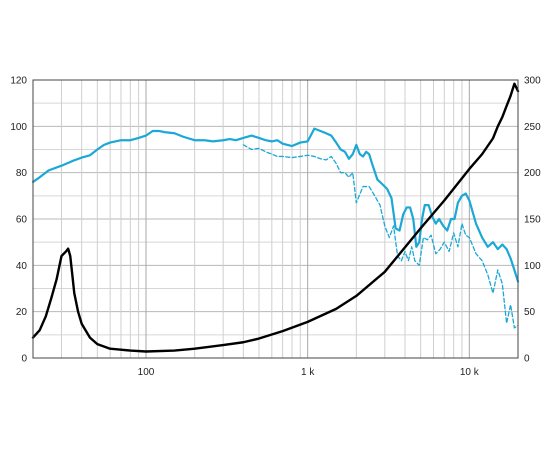 Image resolution: width=550 pixels, height=450 pixels. Describe the element at coordinates (146, 372) in the screenshot. I see `x-tick-label: 100` at that location.